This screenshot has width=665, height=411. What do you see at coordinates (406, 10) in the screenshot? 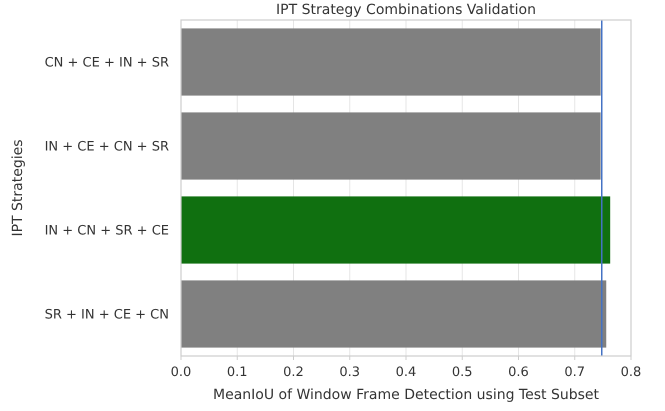
I see `chart-title: IPT Strategy Combinations Validation` at bounding box center [406, 10].